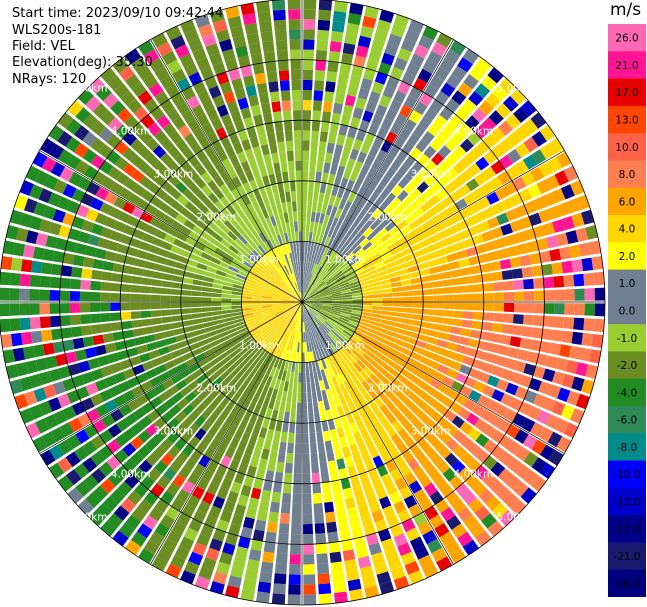 This screenshot has width=647, height=607. I want to click on colorbar-tick-label: 10.0, so click(626, 148).